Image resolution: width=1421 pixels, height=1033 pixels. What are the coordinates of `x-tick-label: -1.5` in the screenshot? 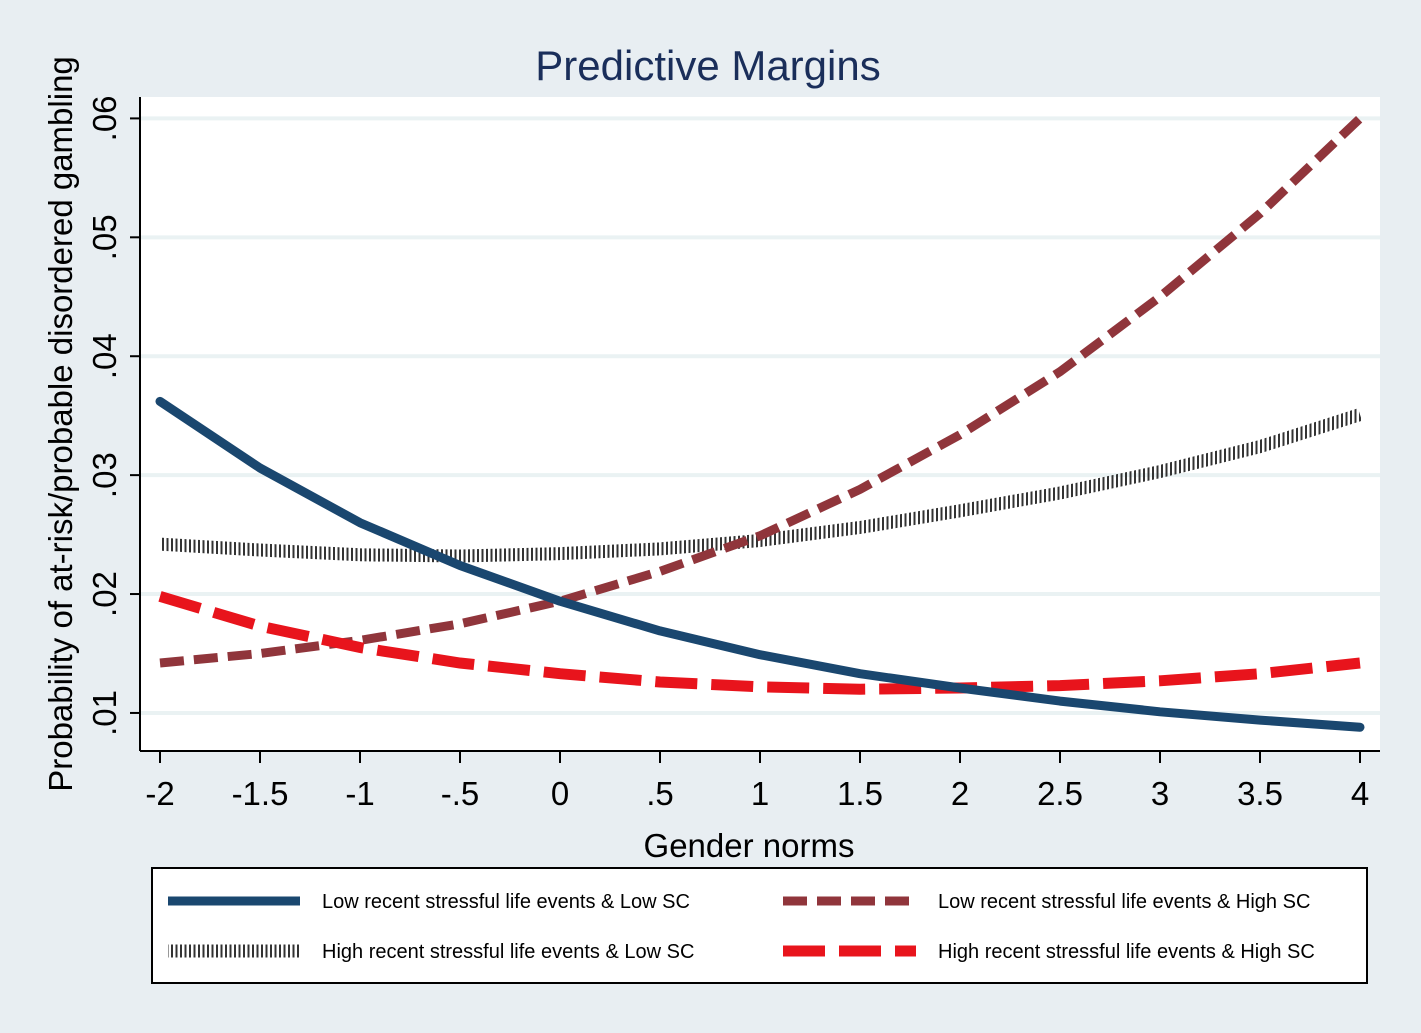 It's located at (260, 793).